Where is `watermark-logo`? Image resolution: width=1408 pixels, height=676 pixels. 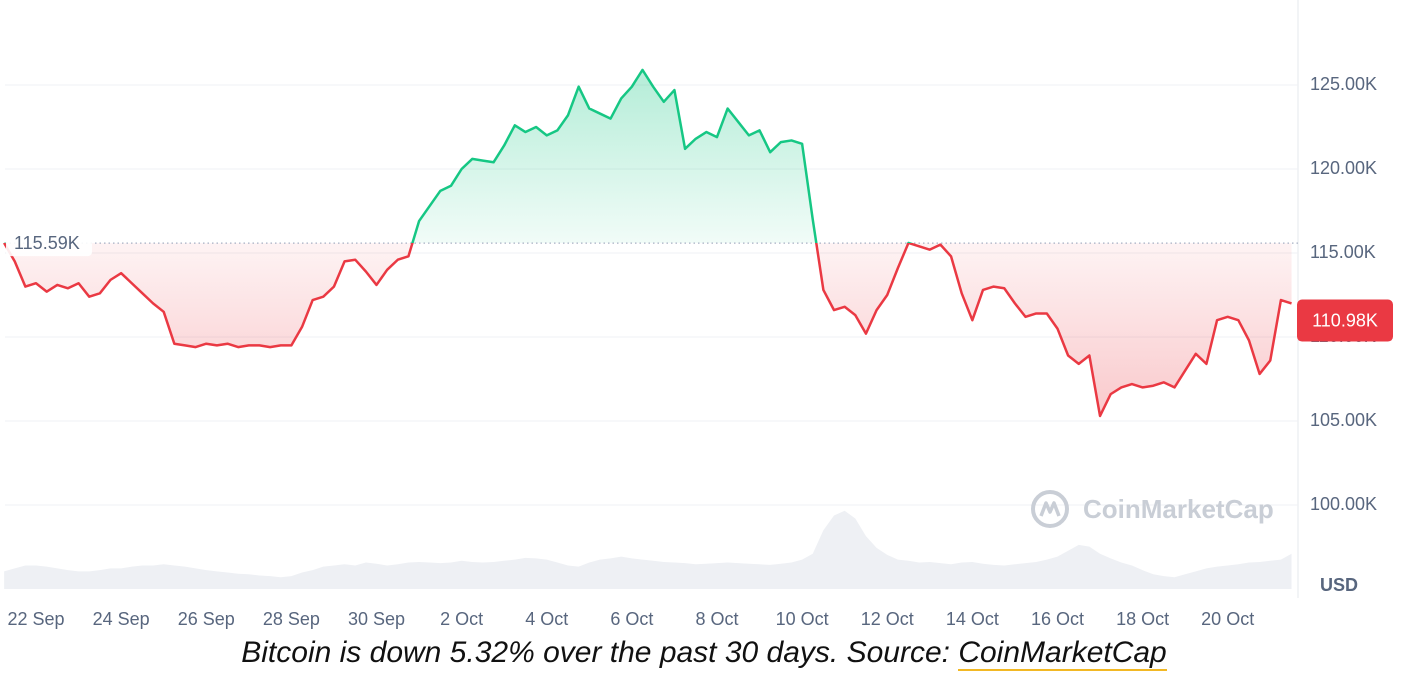 watermark-logo is located at coordinates (1050, 509).